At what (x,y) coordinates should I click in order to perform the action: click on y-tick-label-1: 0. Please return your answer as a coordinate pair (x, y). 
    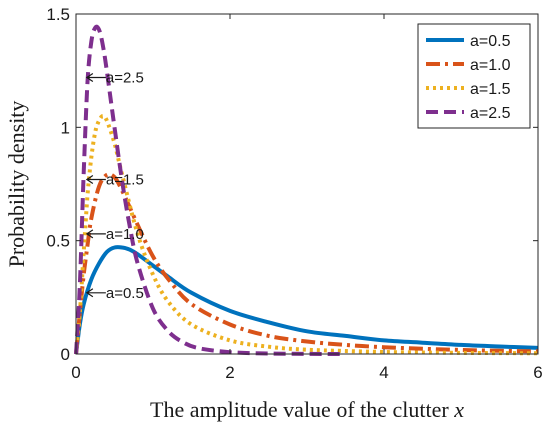
    Looking at the image, I should click on (65, 354).